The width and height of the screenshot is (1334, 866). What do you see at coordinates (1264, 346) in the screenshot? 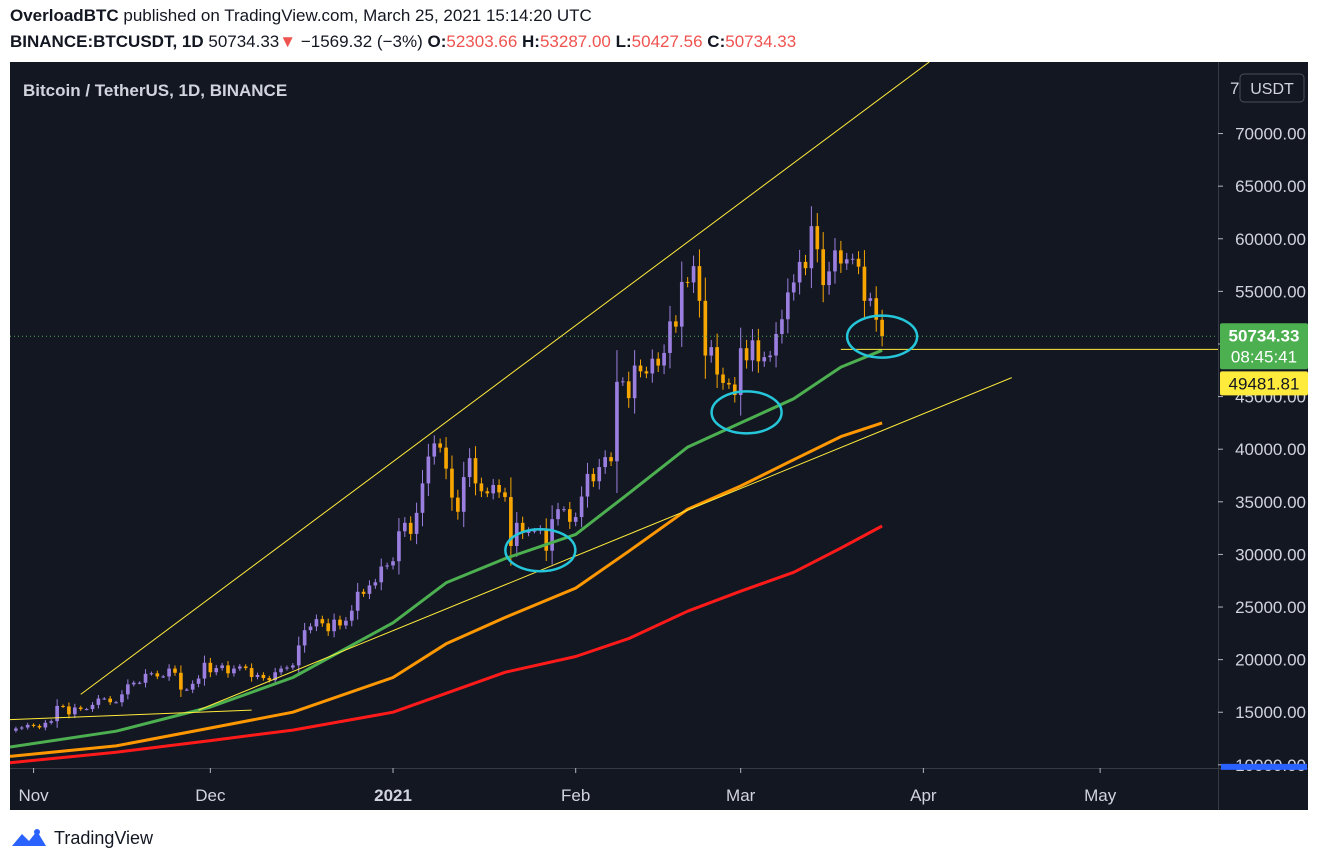
I see `current-price-badge` at bounding box center [1264, 346].